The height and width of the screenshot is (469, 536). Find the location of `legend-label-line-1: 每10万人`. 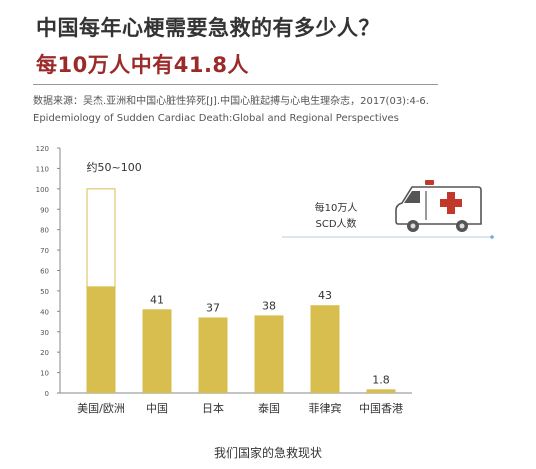

legend-label-line-1: 每10万人 is located at coordinates (336, 207).